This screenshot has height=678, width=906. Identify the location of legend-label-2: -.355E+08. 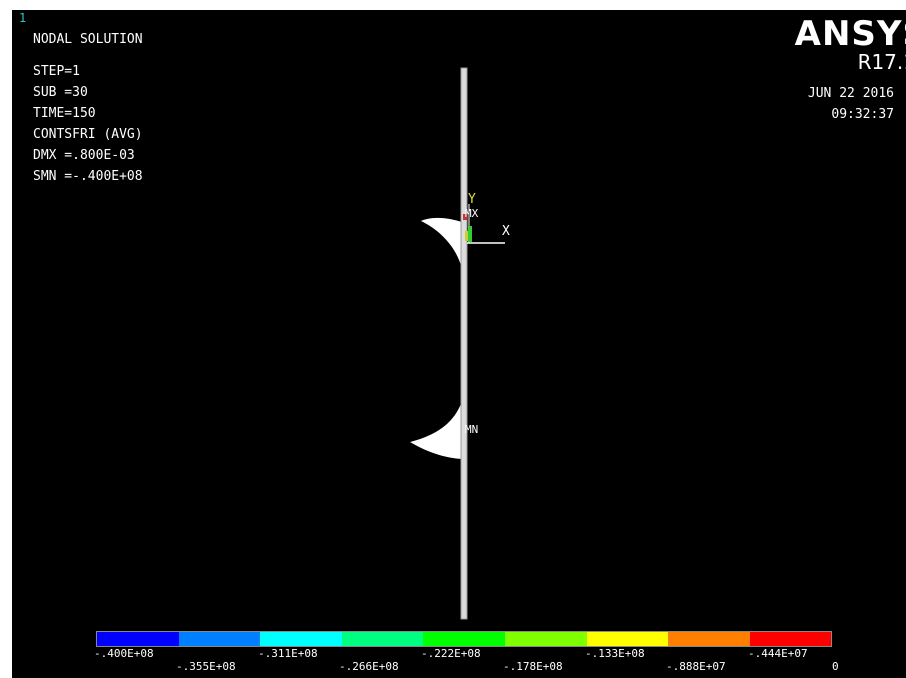
(206, 666).